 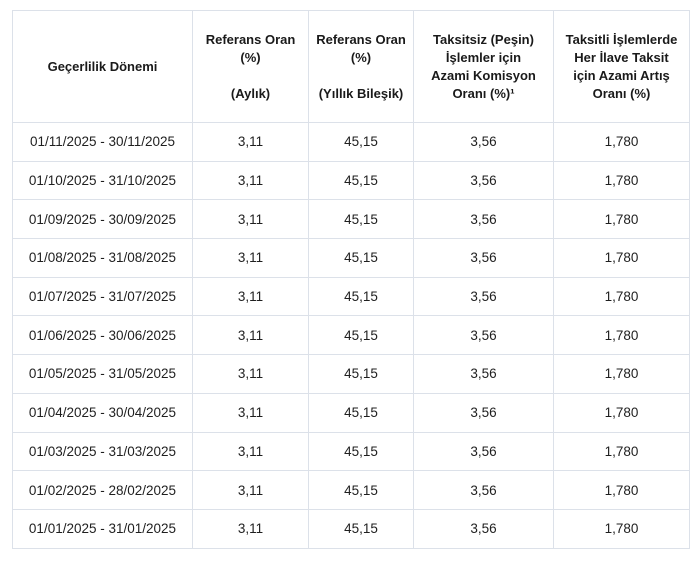 I want to click on header-cell-reference-rate-monthly: Referans Oran (%) (Aylık), so click(x=250, y=66).